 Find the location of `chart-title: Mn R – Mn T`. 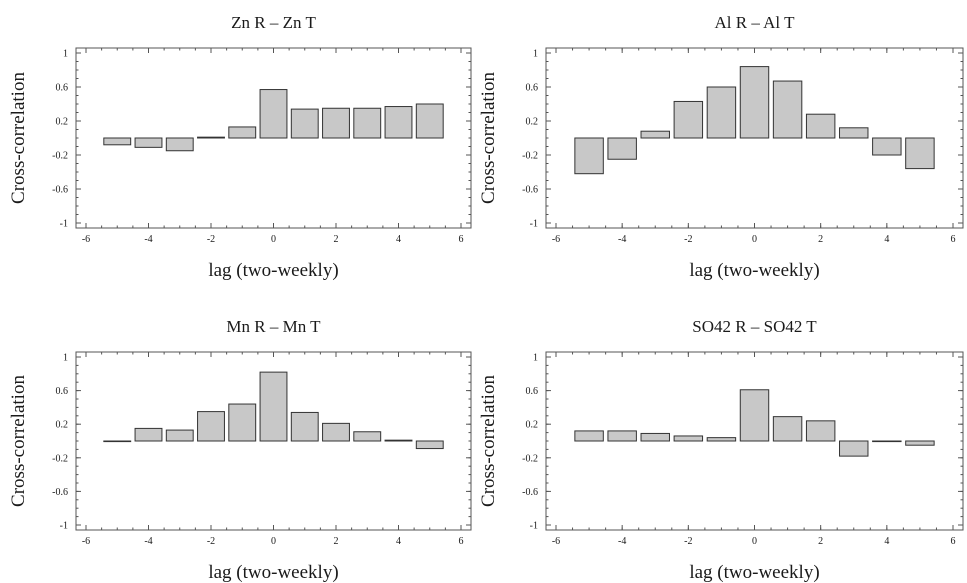

chart-title: Mn R – Mn T is located at coordinates (273, 326).